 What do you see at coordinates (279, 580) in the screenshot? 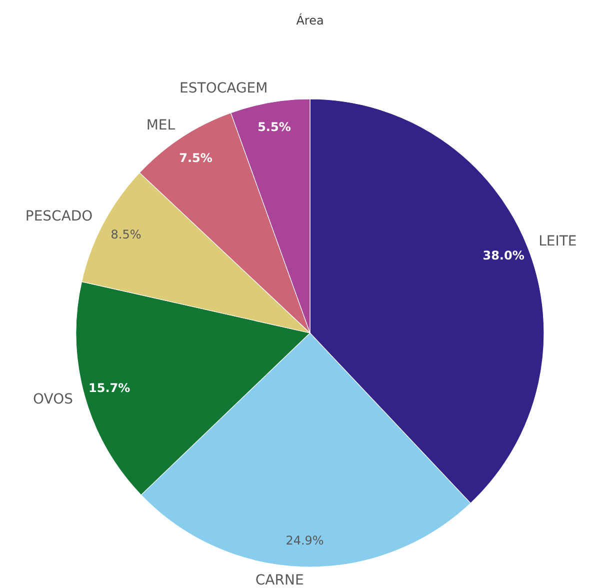
I see `slice-label: CARNE` at bounding box center [279, 580].